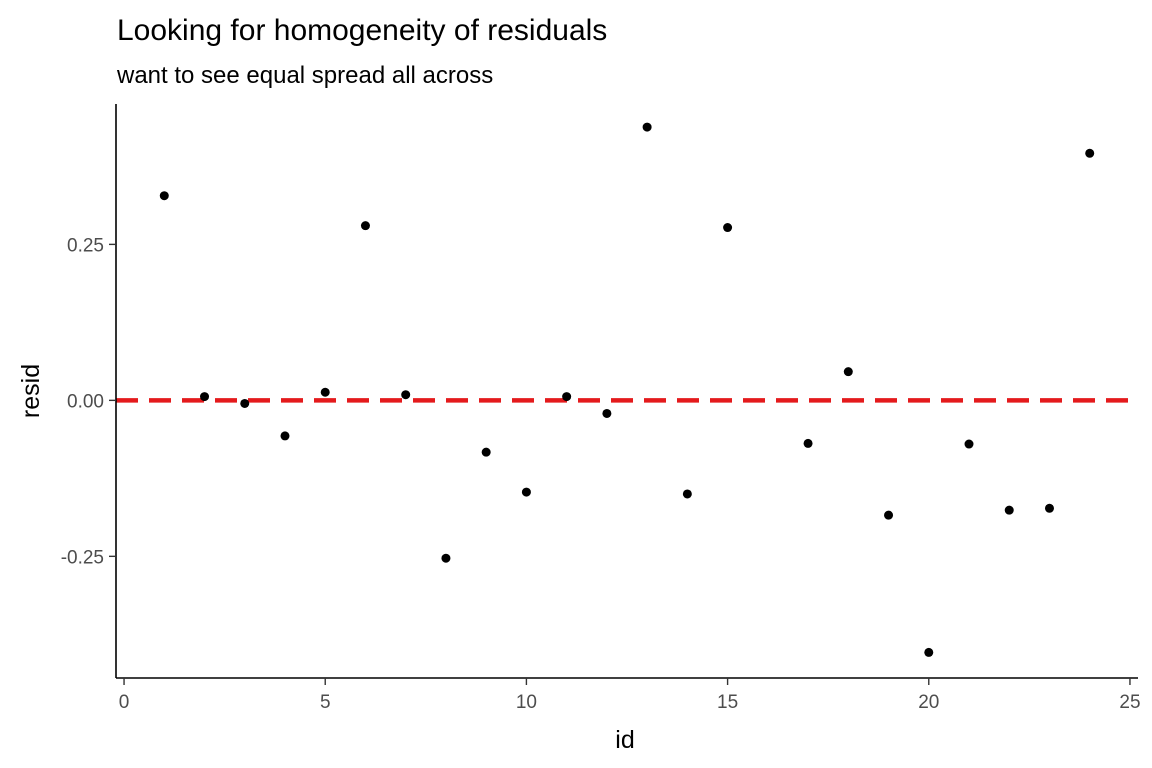 This screenshot has width=1152, height=768. I want to click on x-axis-title: id, so click(624, 740).